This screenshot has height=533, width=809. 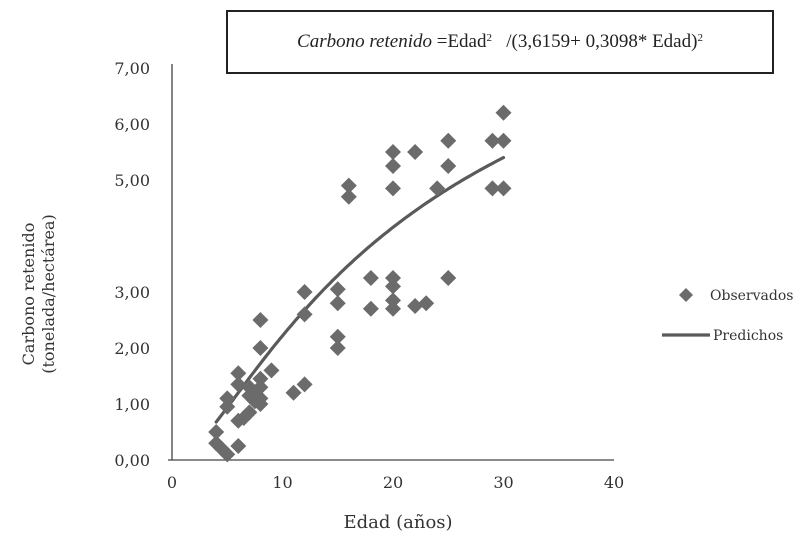 What do you see at coordinates (282, 482) in the screenshot?
I see `x-tick-label: 10` at bounding box center [282, 482].